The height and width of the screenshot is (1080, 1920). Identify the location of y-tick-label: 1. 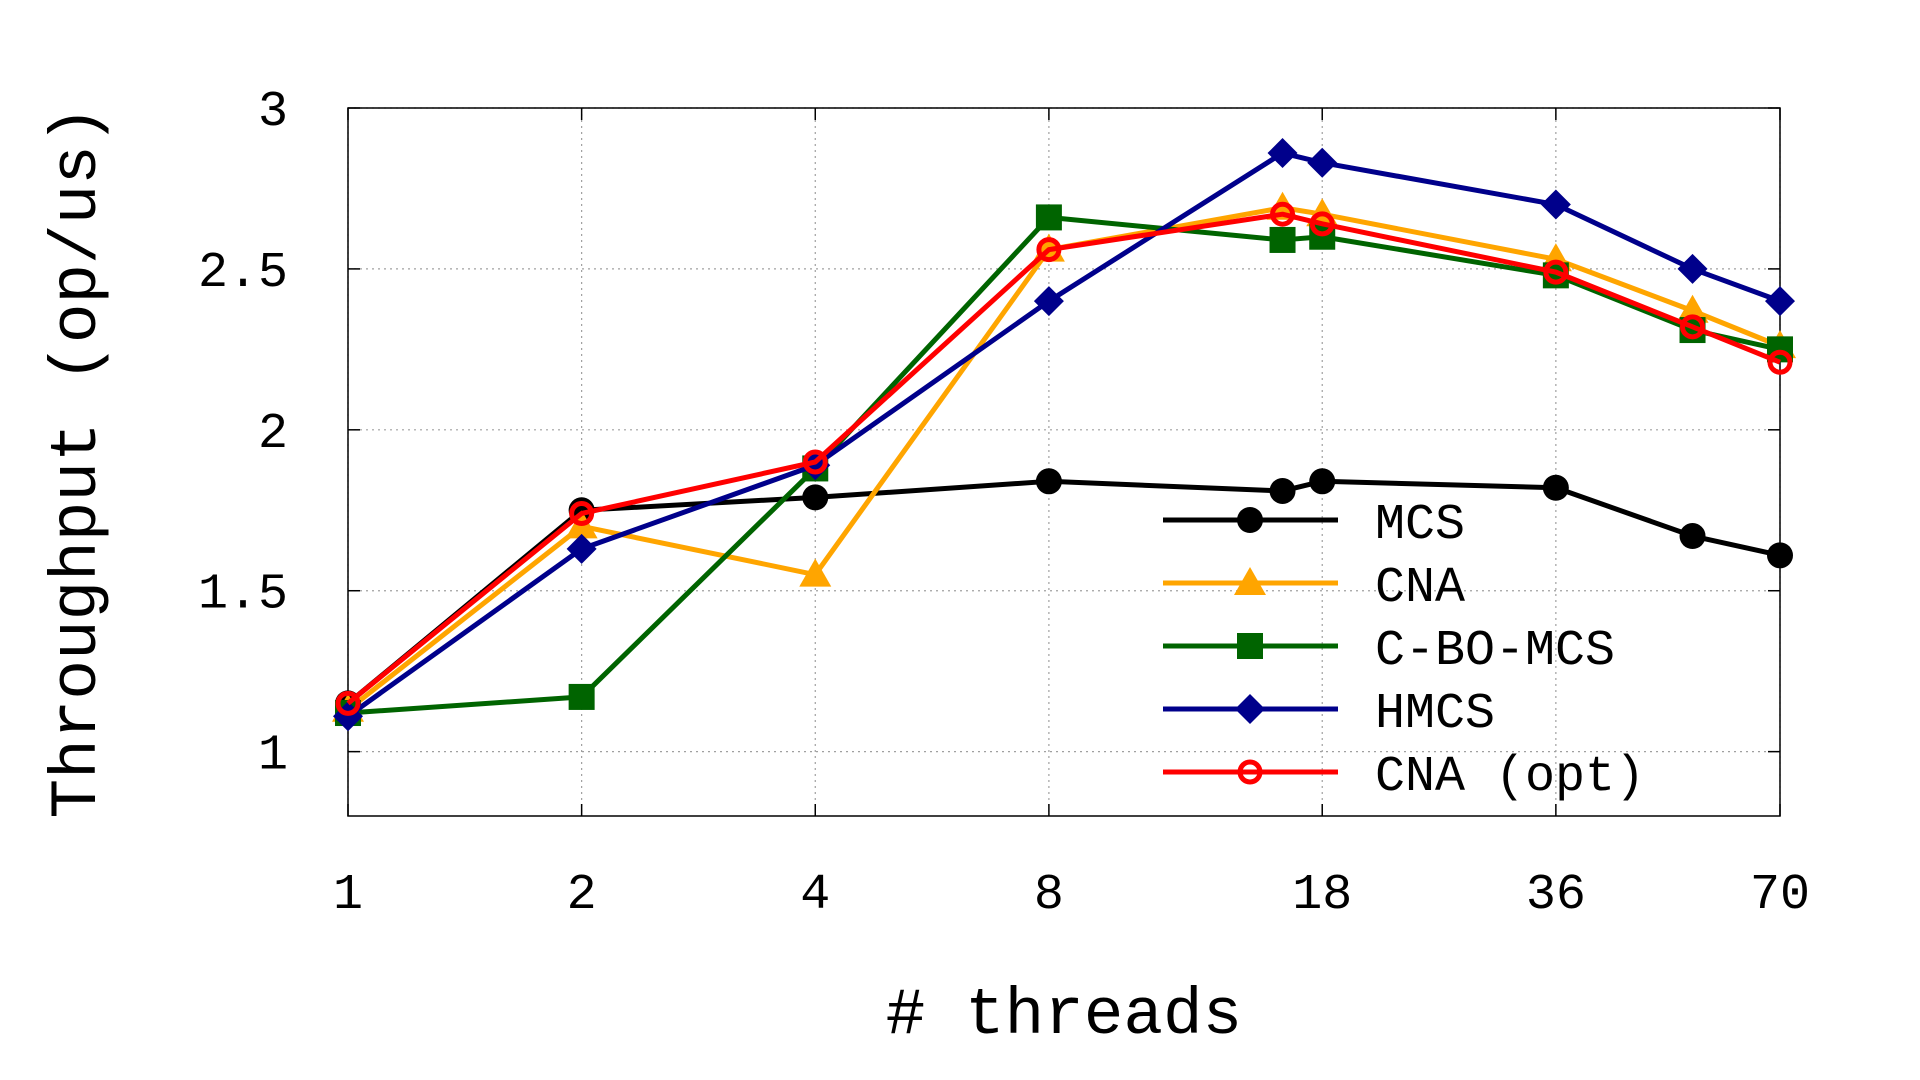
(273, 756).